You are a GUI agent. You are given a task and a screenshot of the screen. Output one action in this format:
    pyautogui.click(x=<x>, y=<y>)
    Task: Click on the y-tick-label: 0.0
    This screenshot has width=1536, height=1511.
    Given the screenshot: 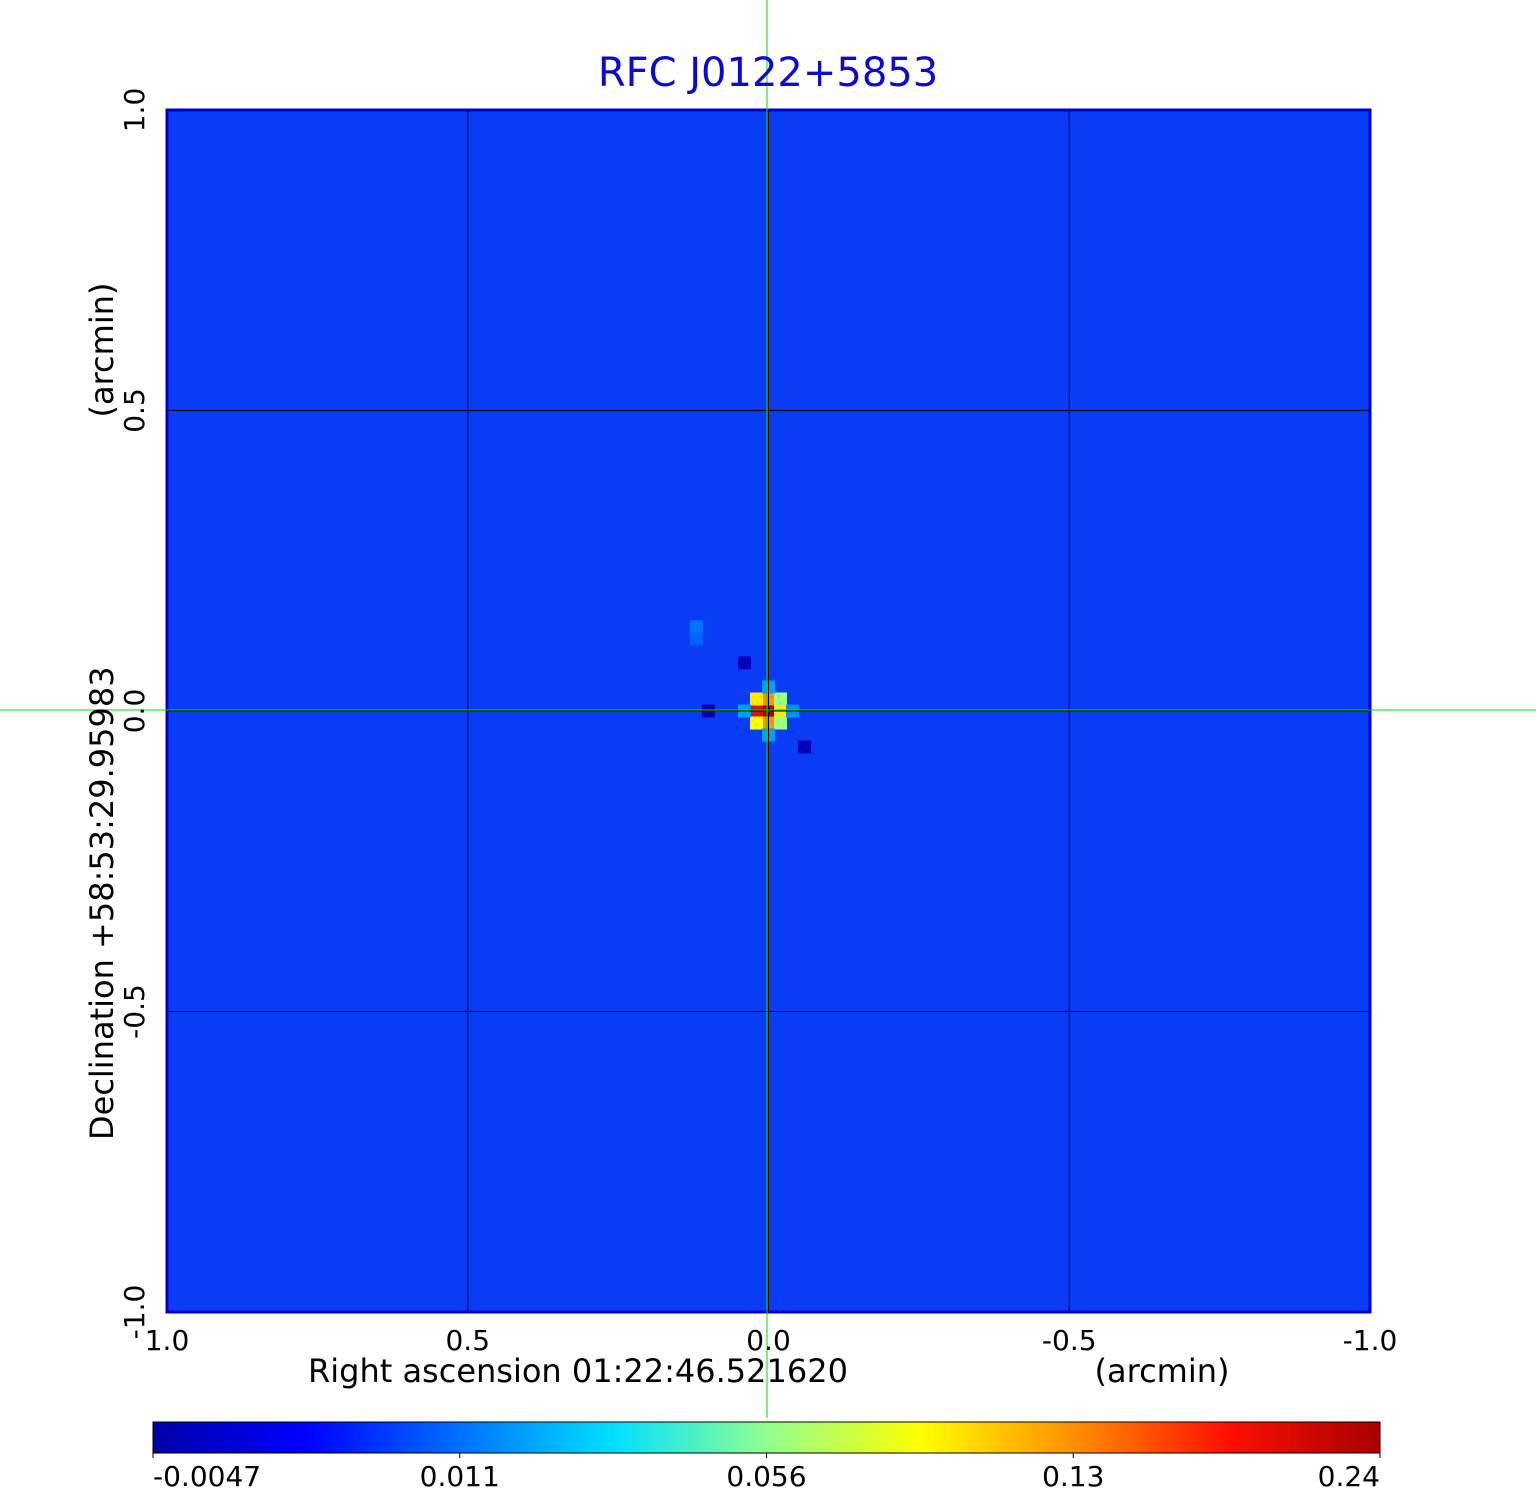 What is the action you would take?
    pyautogui.click(x=134, y=711)
    